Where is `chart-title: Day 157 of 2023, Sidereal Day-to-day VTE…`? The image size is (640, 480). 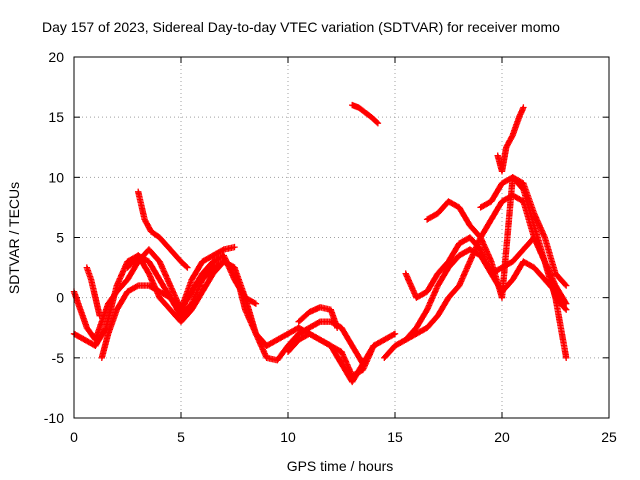
chart-title: Day 157 of 2023, Sidereal Day-to-day VTE… is located at coordinates (301, 27).